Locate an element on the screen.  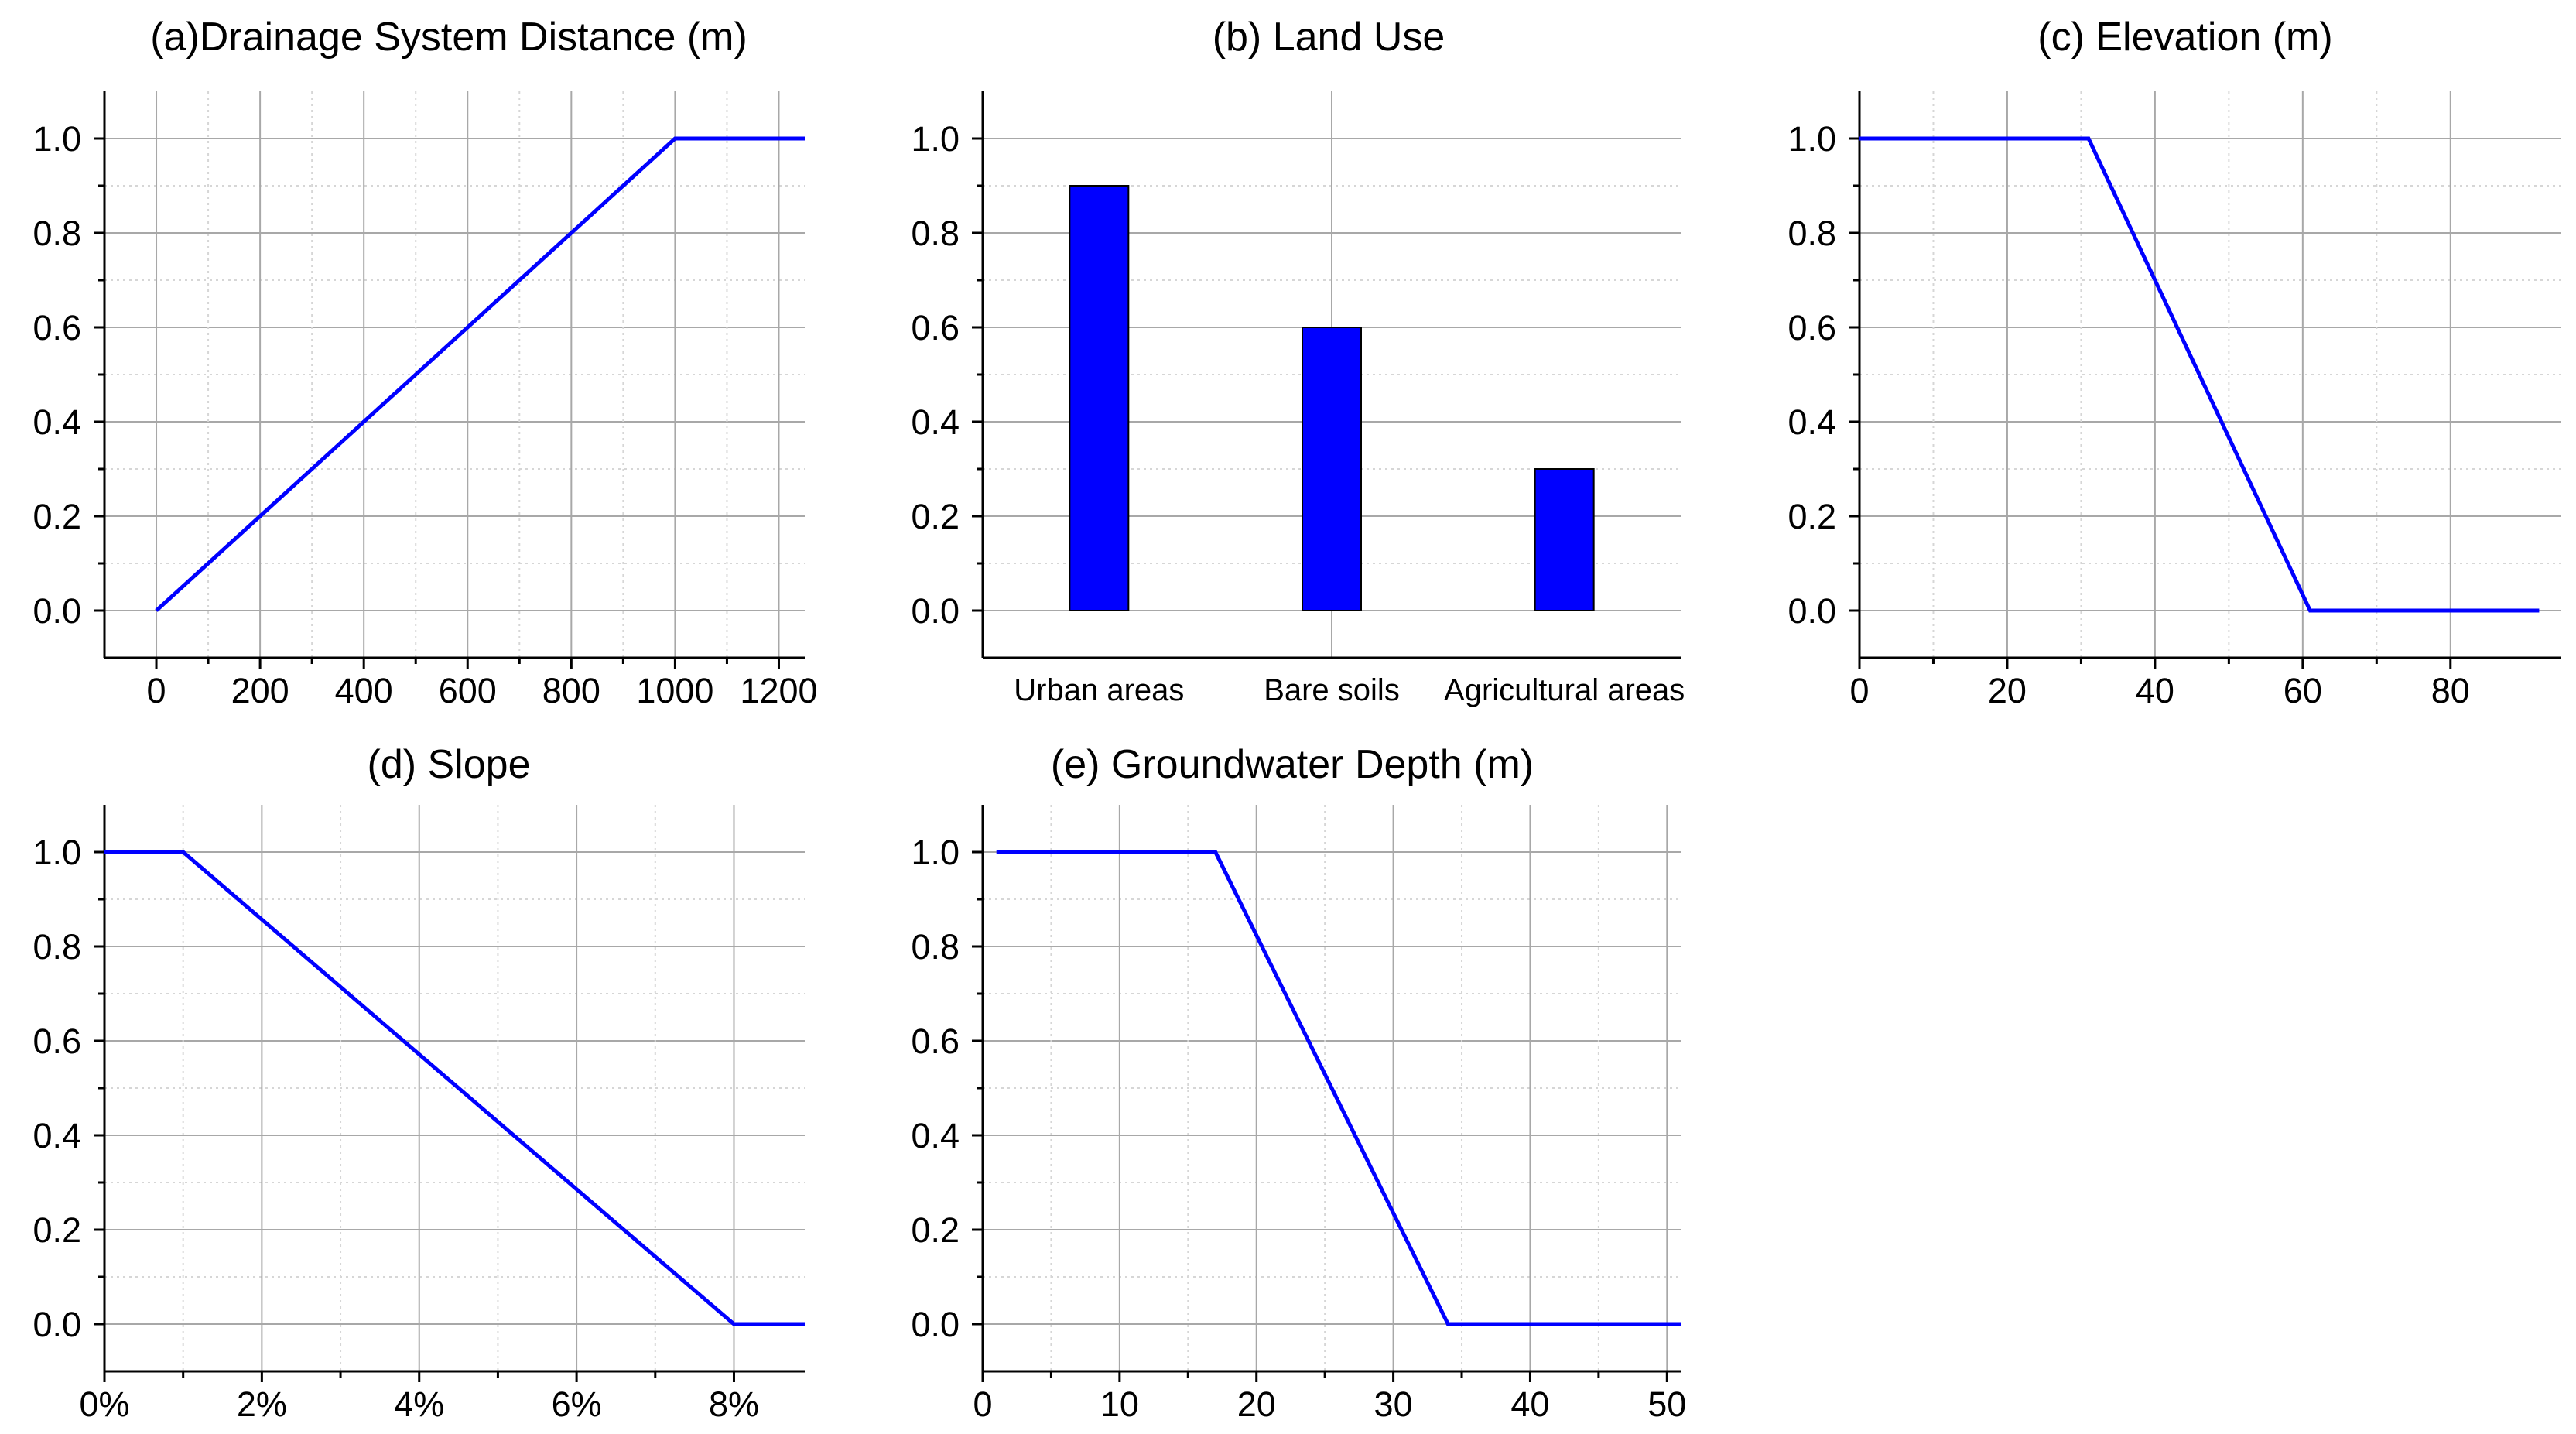
chart-a-title: (a)Drainage System Distance (m) is located at coordinates (449, 37).